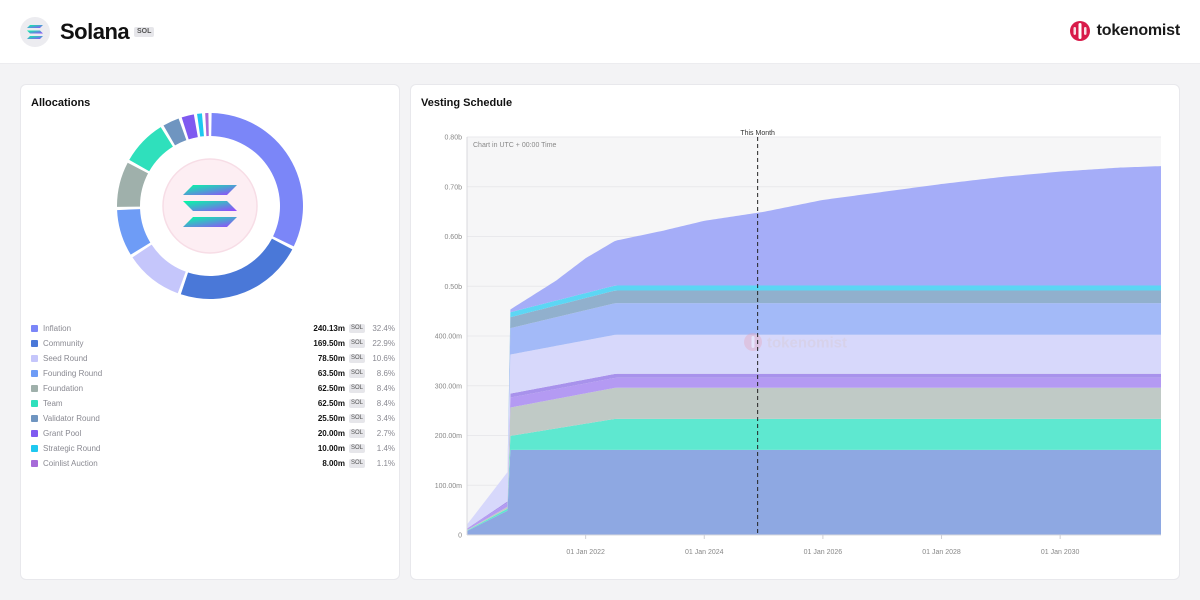 This screenshot has width=1200, height=600. Describe the element at coordinates (329, 328) in the screenshot. I see `legend-amount: 240.13m` at that location.